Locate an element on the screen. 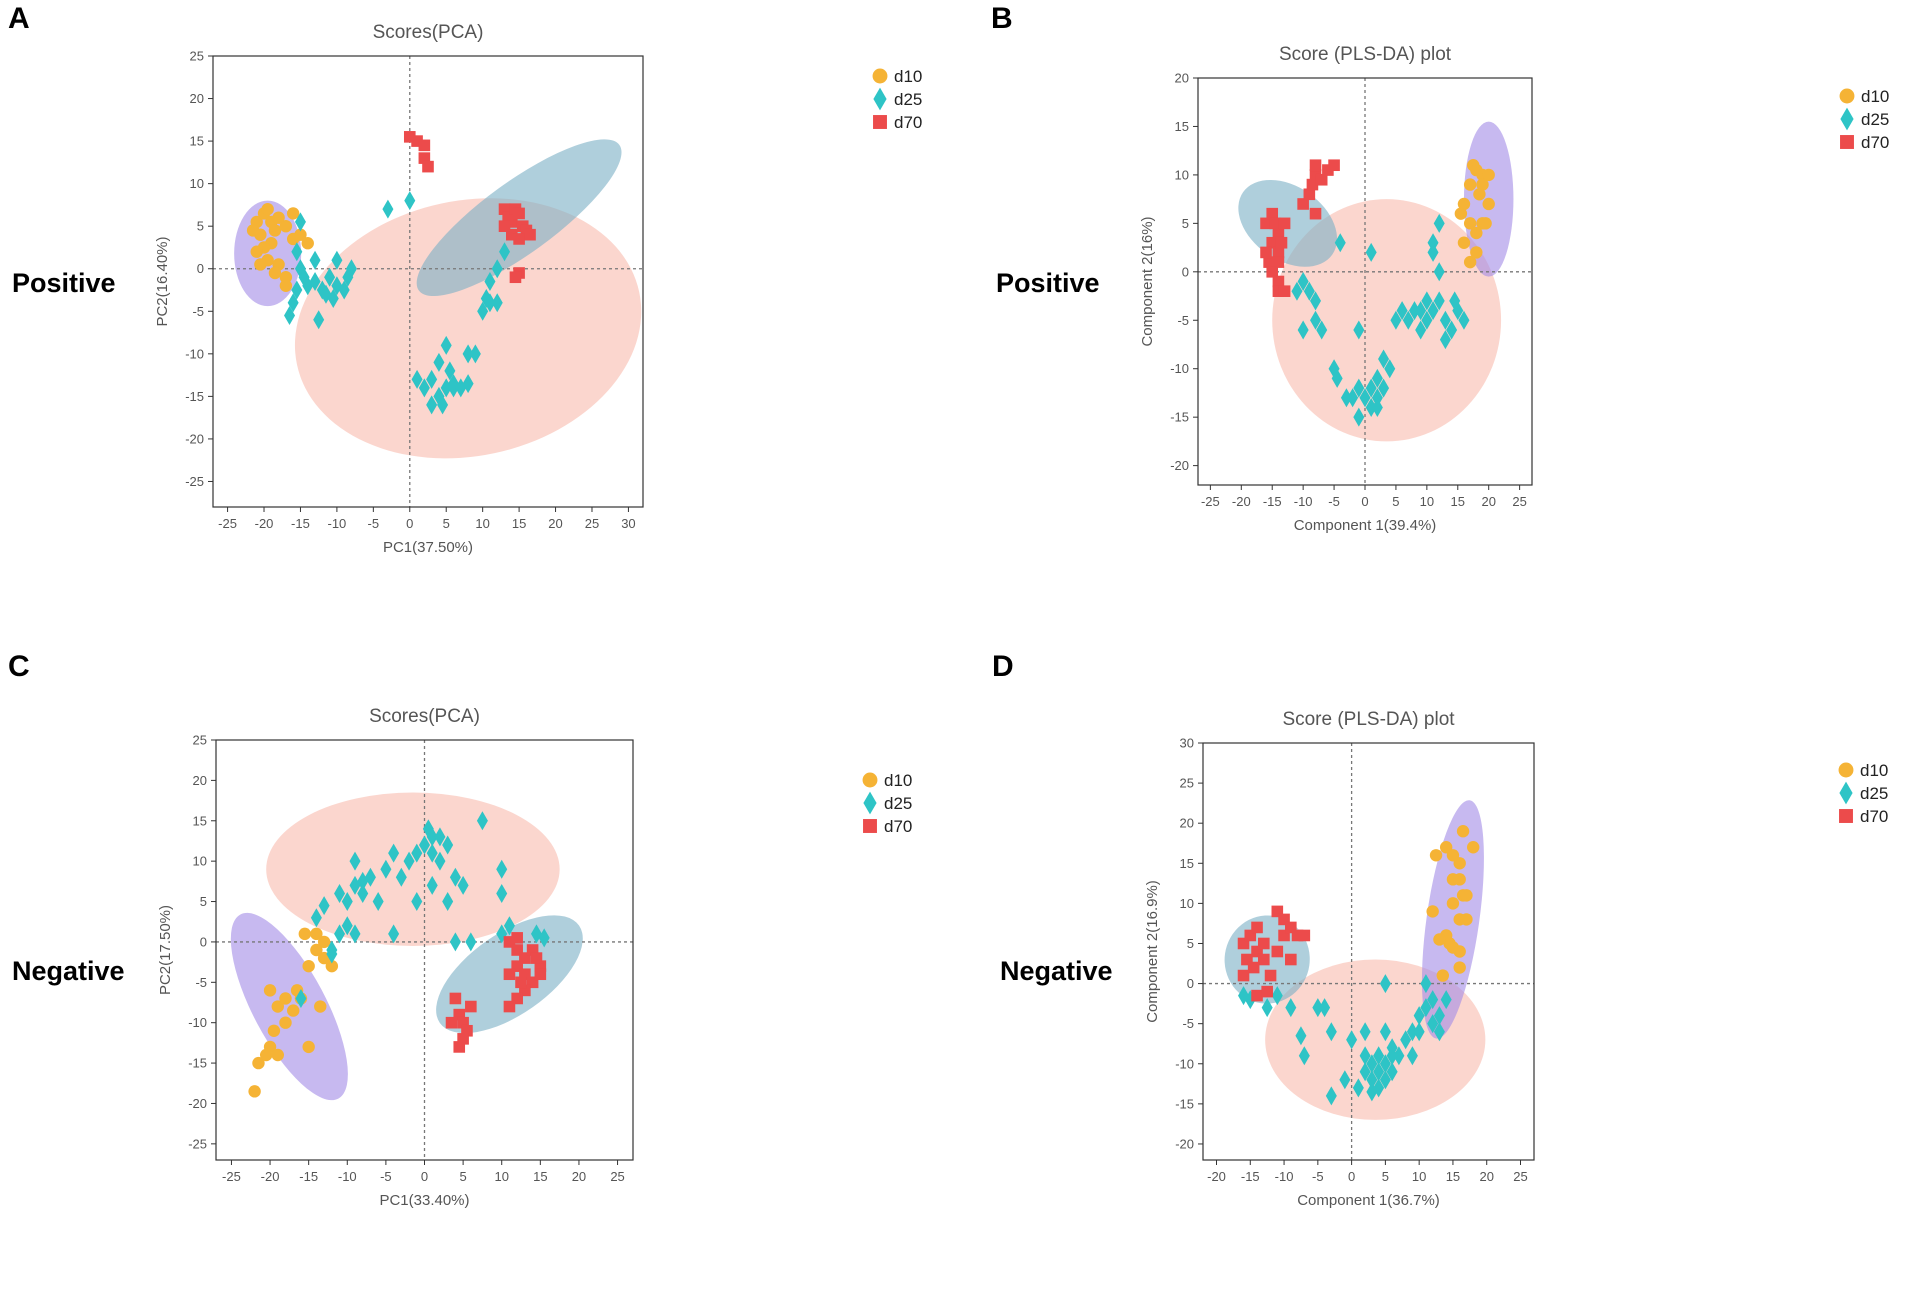 This screenshot has width=1909, height=1297. y-axis-label: PC2(17.50%) is located at coordinates (165, 950).